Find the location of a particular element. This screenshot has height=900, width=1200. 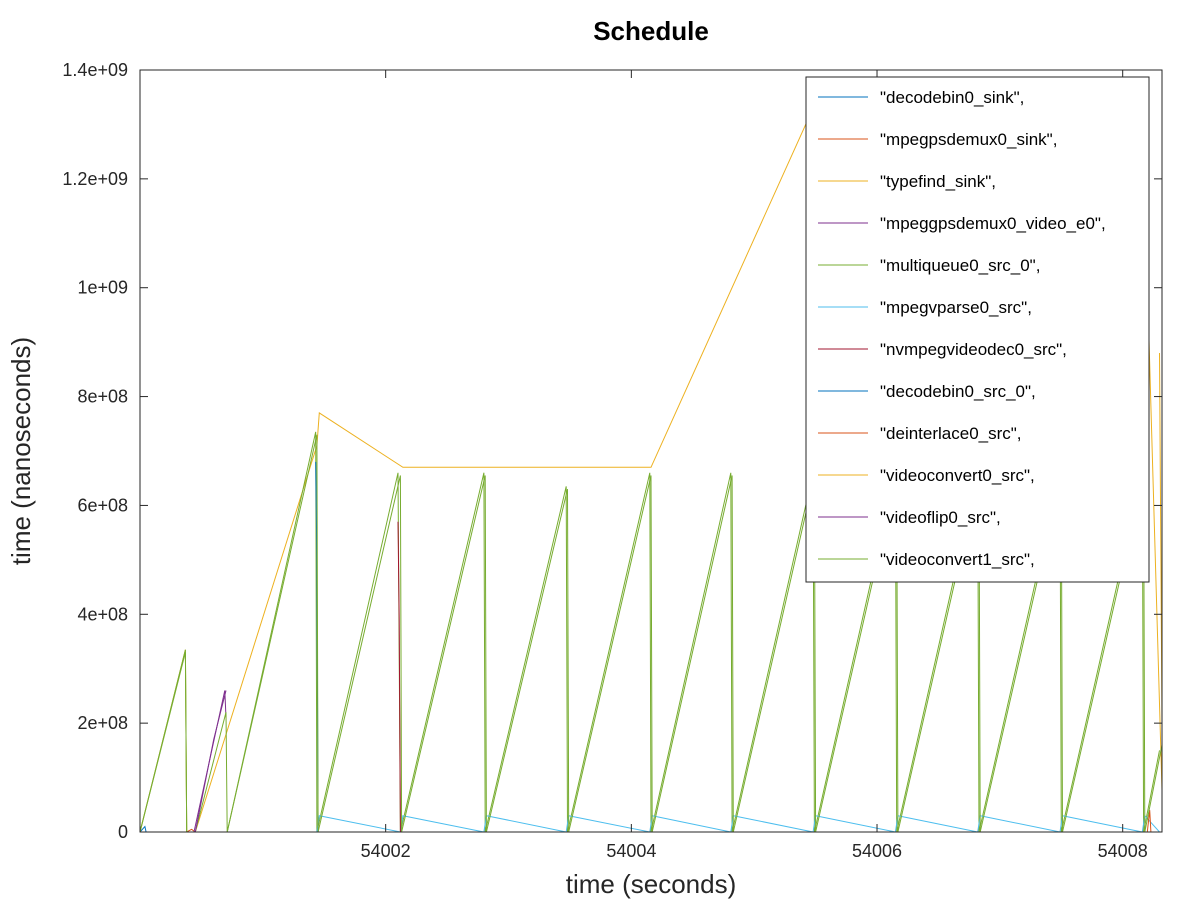

legend-label-7: "decodebin0_src_0", is located at coordinates (958, 391).